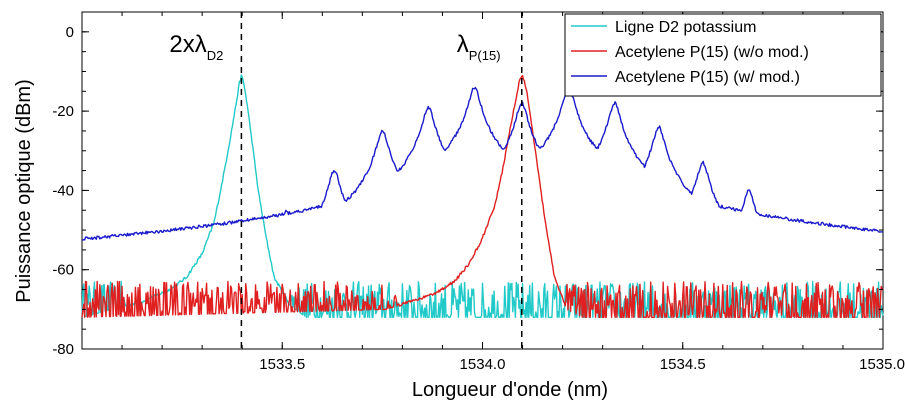 The width and height of the screenshot is (905, 407). I want to click on legend-label: Ligne D2 potassium, so click(685, 27).